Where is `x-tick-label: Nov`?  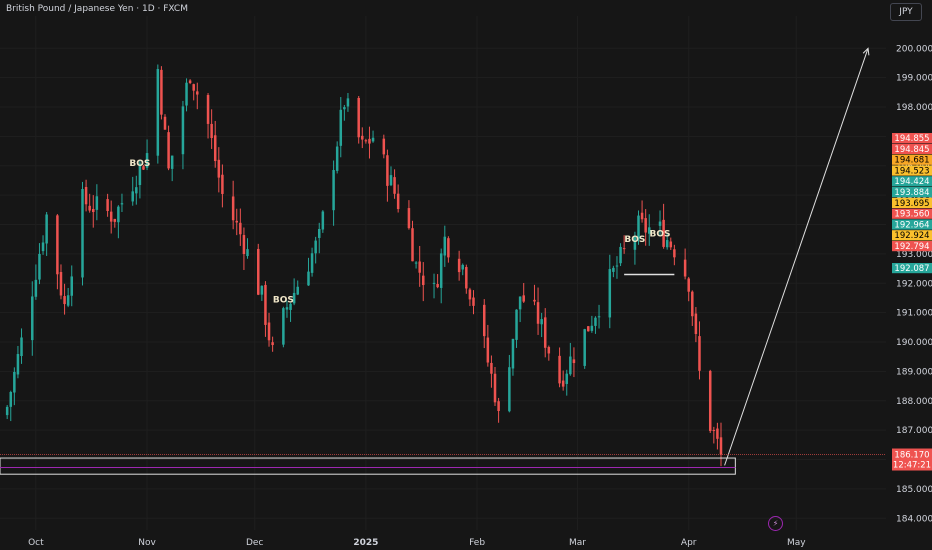 x-tick-label: Nov is located at coordinates (147, 543).